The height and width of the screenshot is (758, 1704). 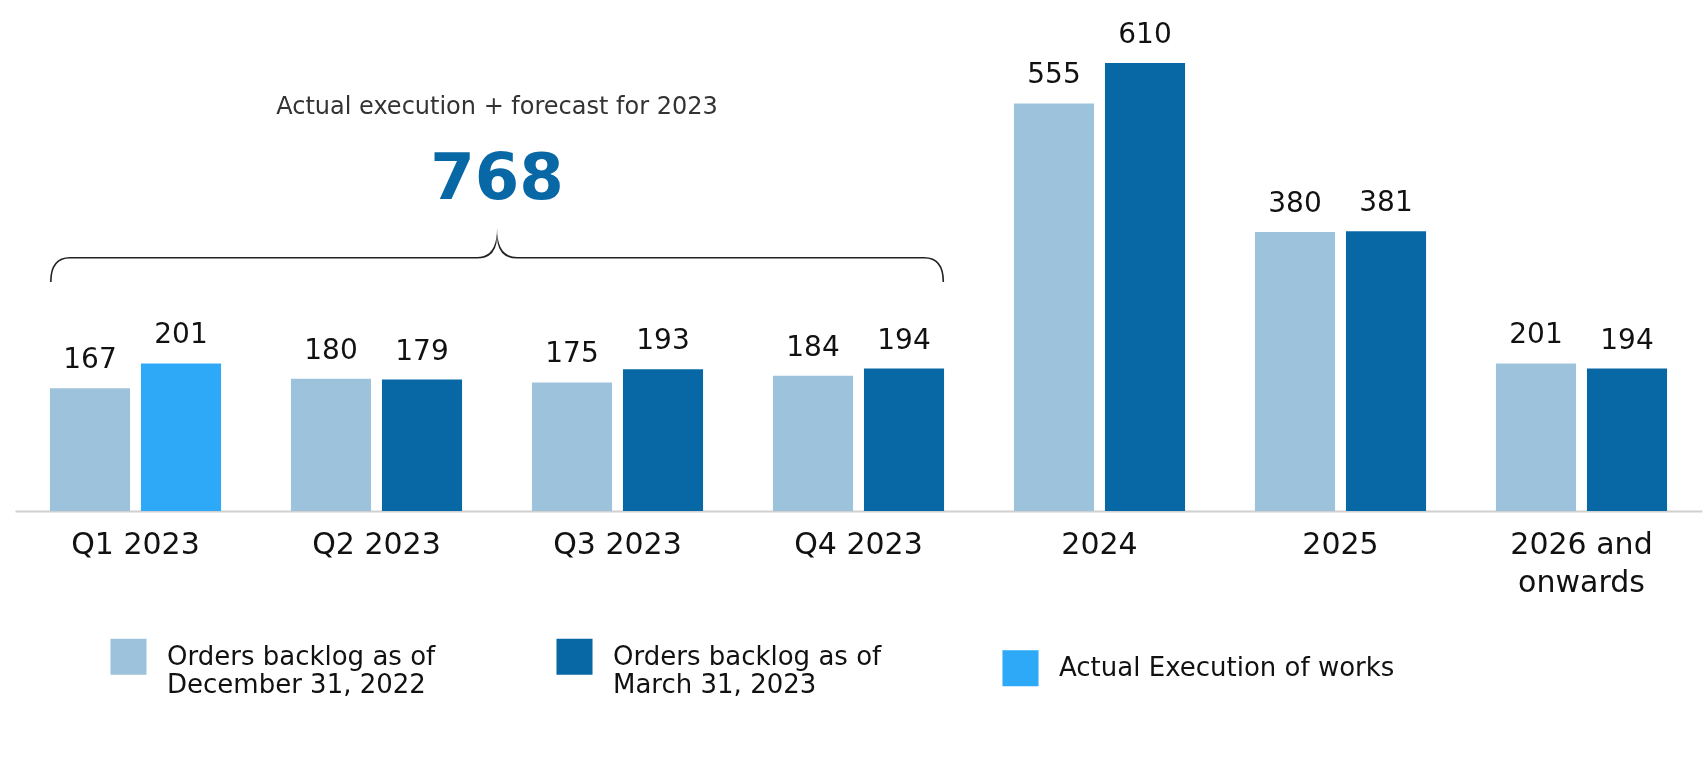 What do you see at coordinates (1386, 202) in the screenshot?
I see `data-label: 381` at bounding box center [1386, 202].